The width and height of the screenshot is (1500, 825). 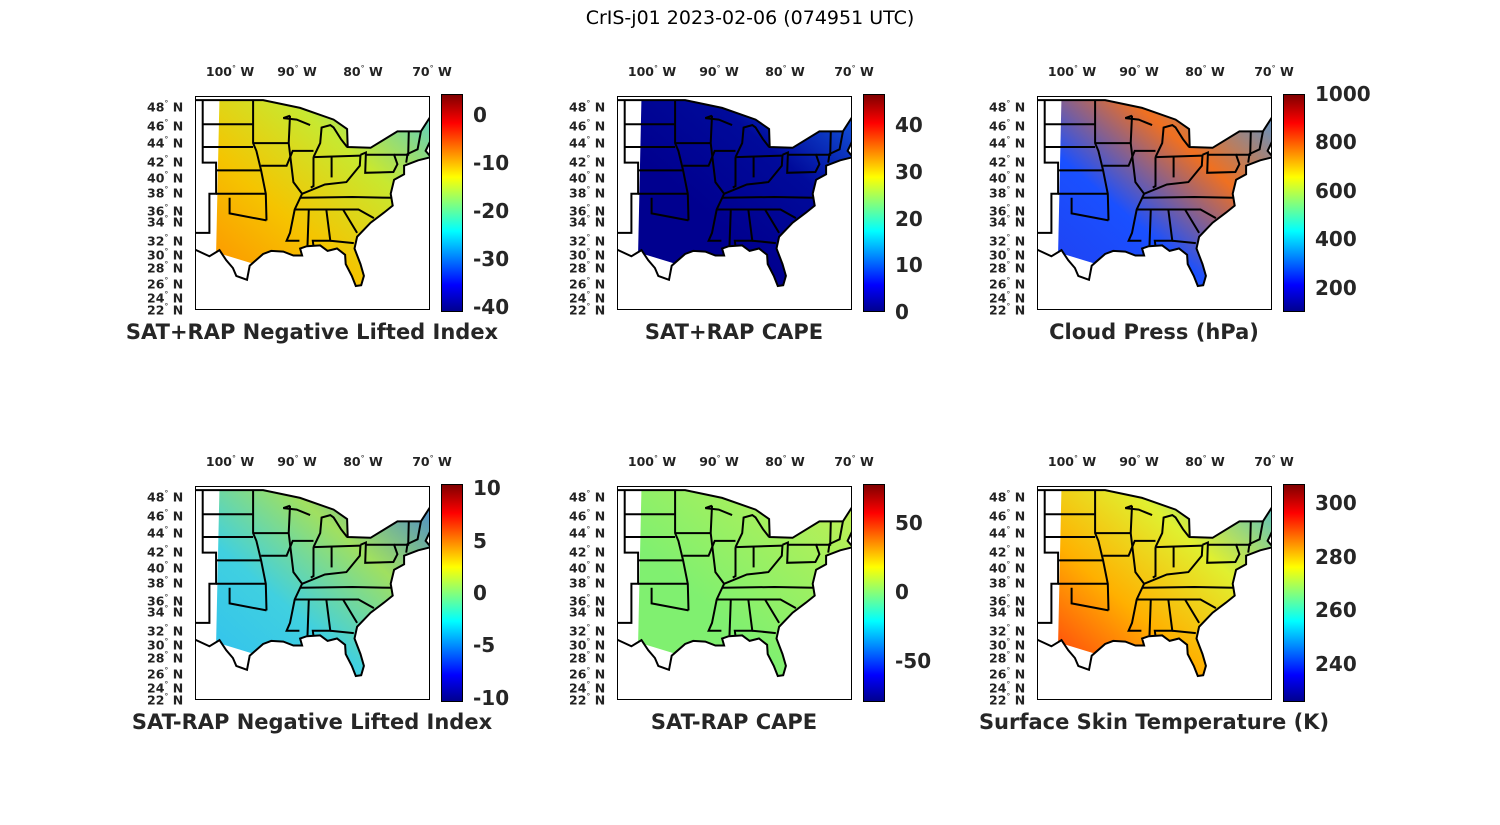 I want to click on colorbar-tick-label: -30, so click(x=491, y=259).